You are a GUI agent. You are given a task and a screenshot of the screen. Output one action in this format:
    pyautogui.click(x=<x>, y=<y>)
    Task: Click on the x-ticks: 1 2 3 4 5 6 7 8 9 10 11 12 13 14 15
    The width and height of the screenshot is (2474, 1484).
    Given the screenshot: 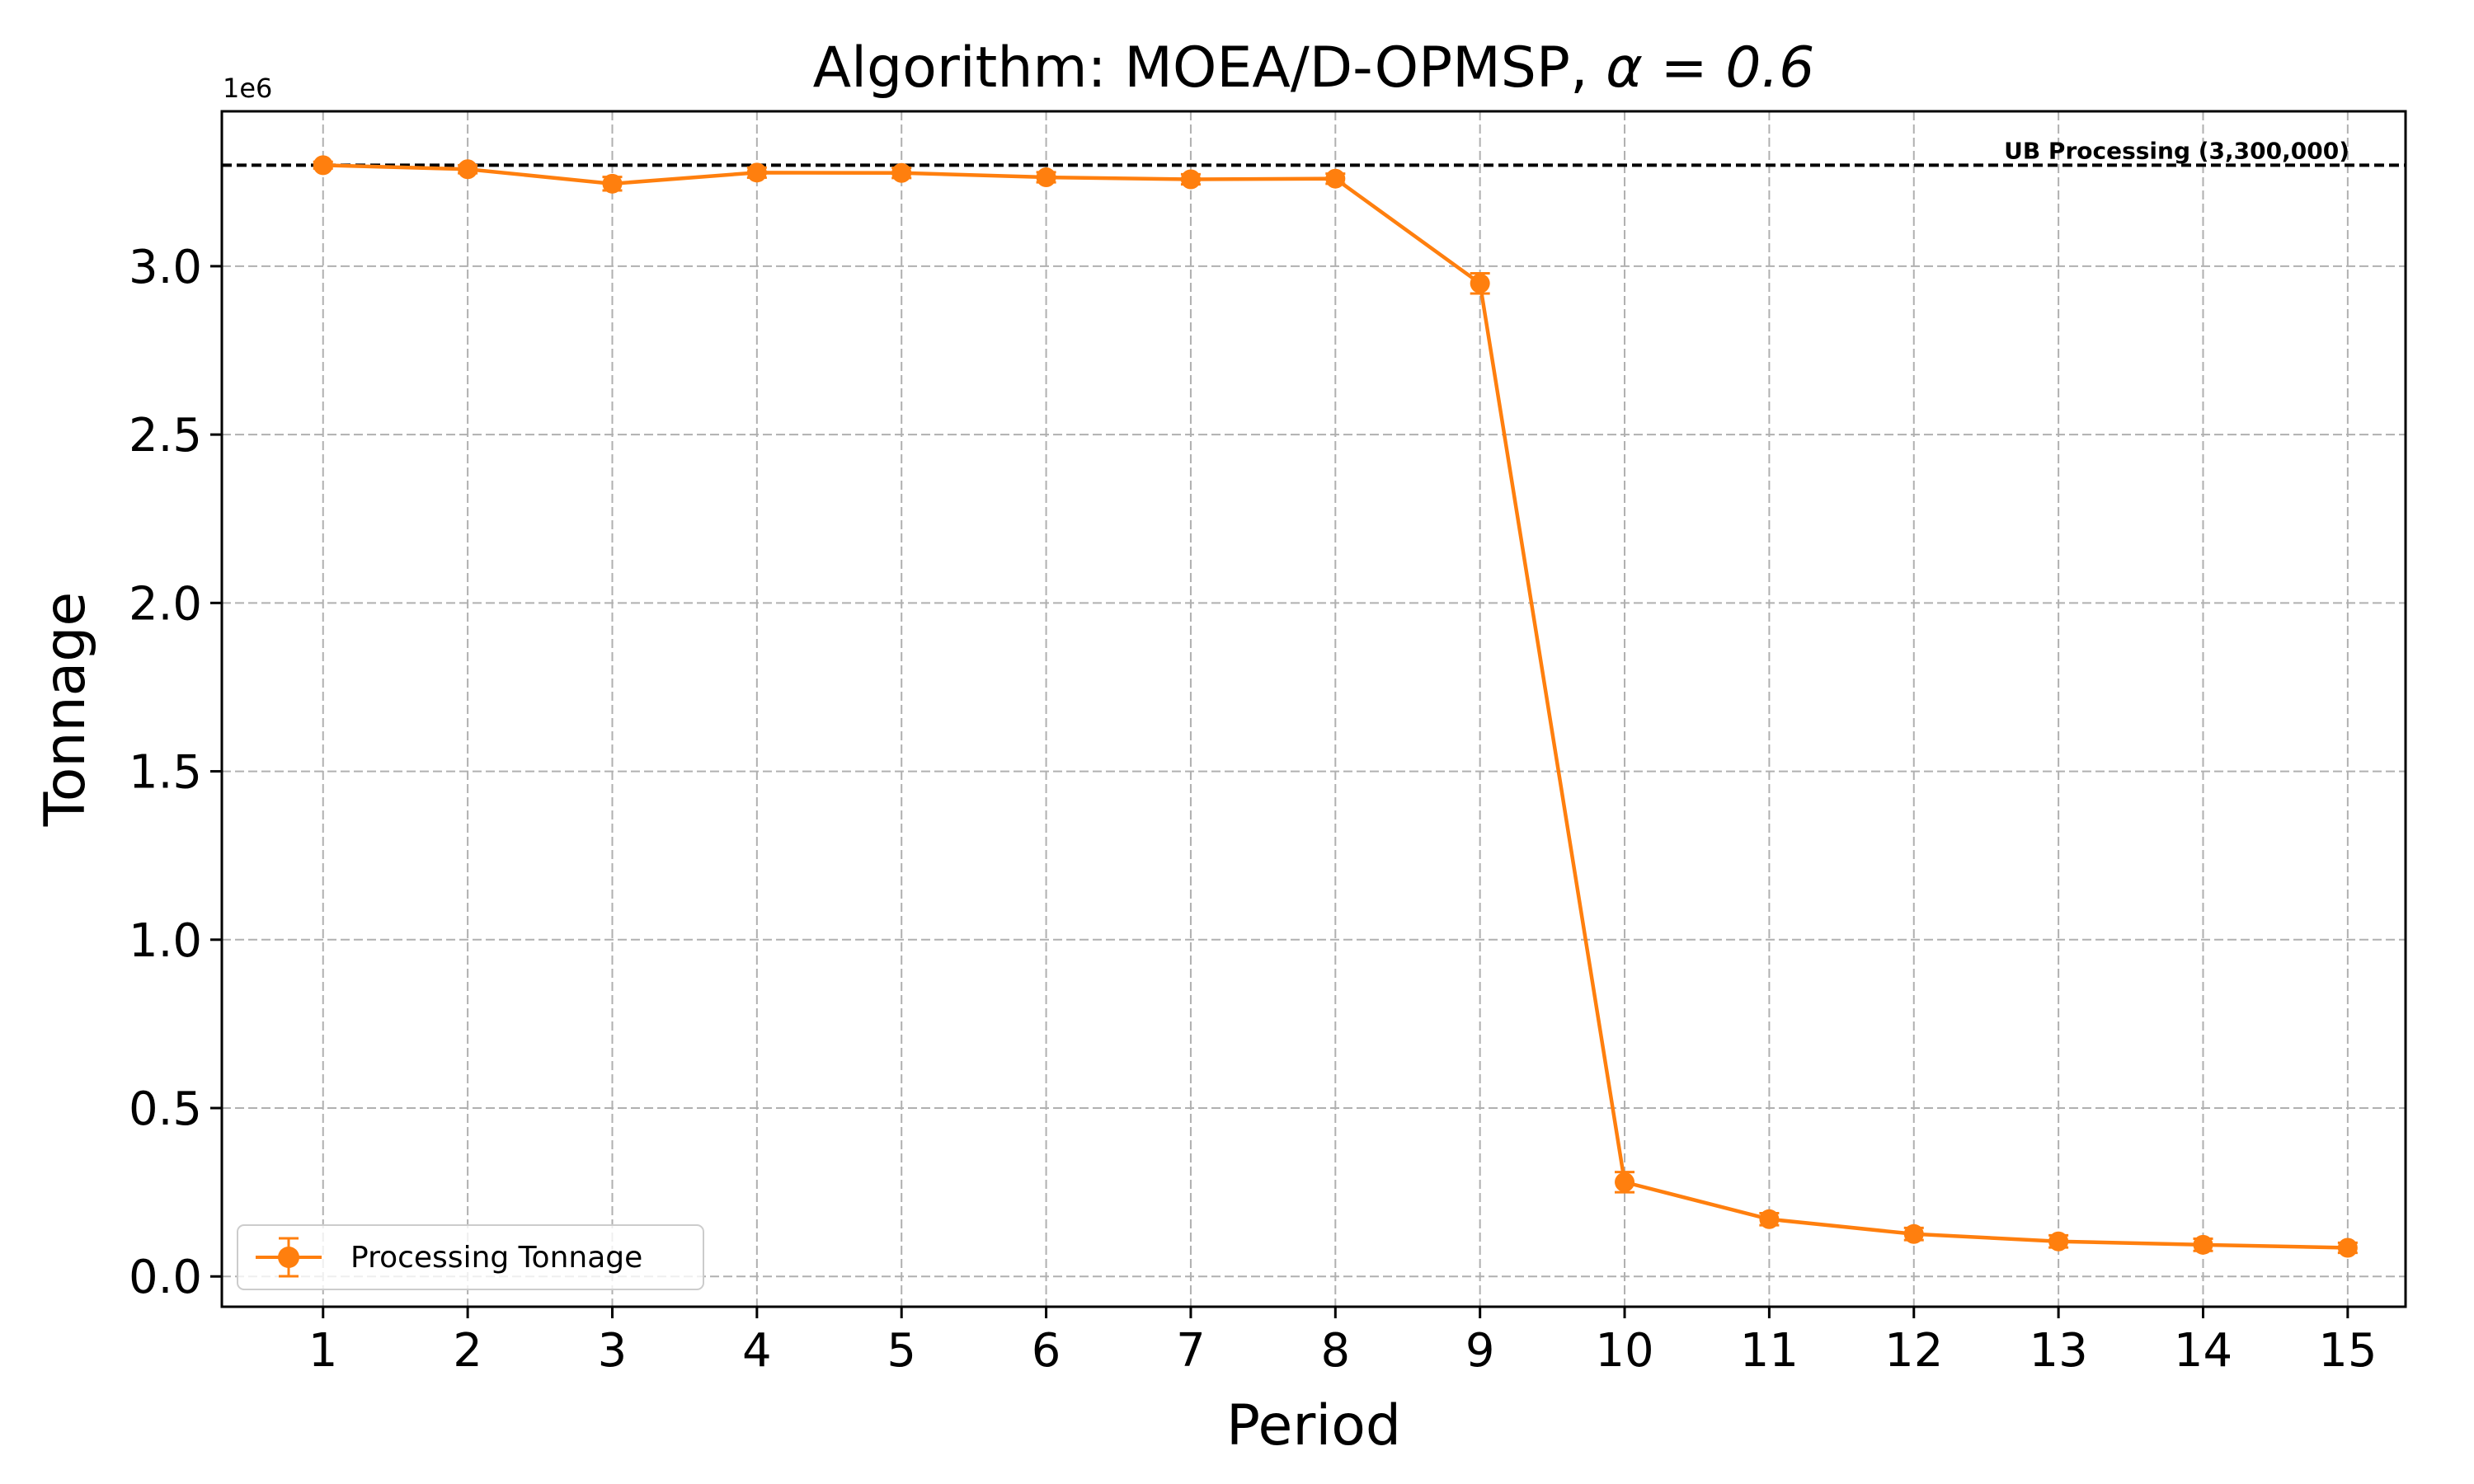 What is the action you would take?
    pyautogui.click(x=1342, y=1342)
    